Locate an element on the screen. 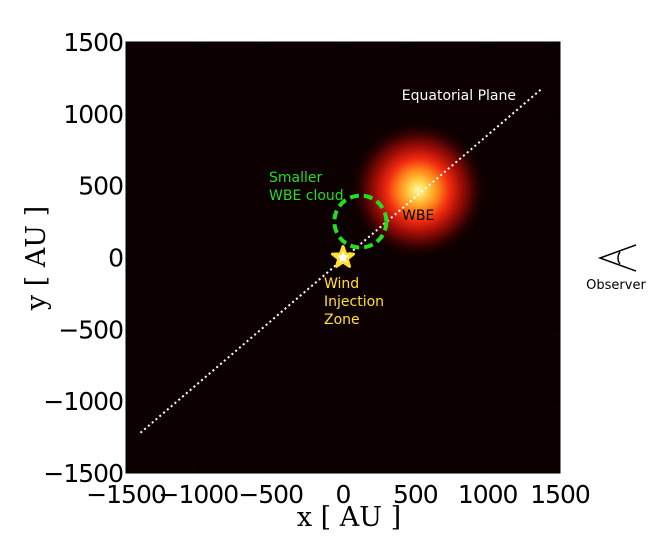  wind-injection-zone-label-line: Injection is located at coordinates (354, 302).